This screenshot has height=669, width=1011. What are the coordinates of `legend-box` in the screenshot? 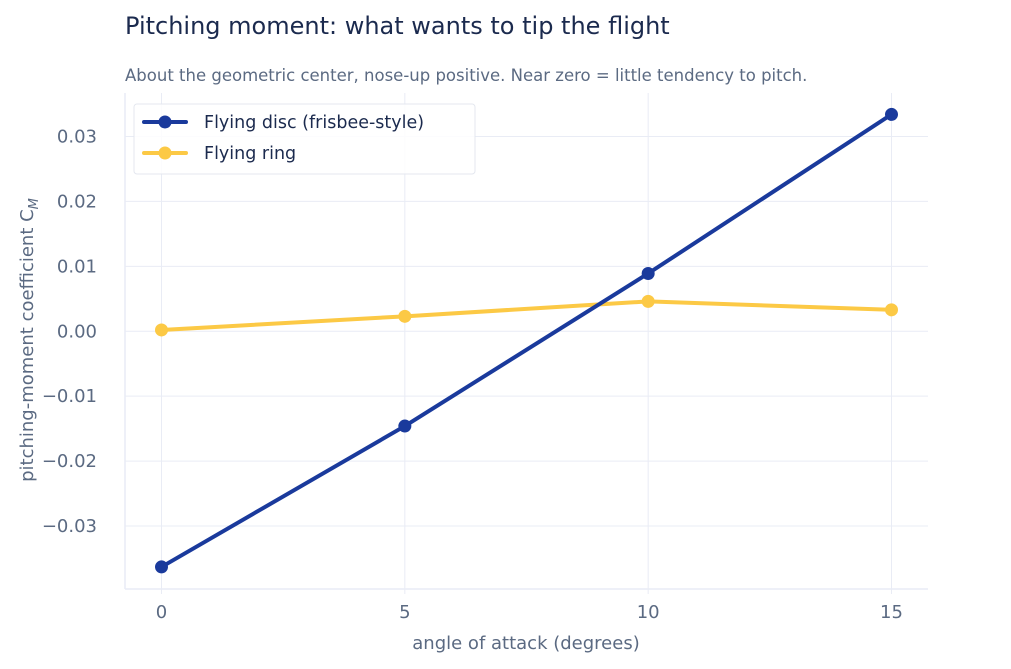 It's located at (304, 139).